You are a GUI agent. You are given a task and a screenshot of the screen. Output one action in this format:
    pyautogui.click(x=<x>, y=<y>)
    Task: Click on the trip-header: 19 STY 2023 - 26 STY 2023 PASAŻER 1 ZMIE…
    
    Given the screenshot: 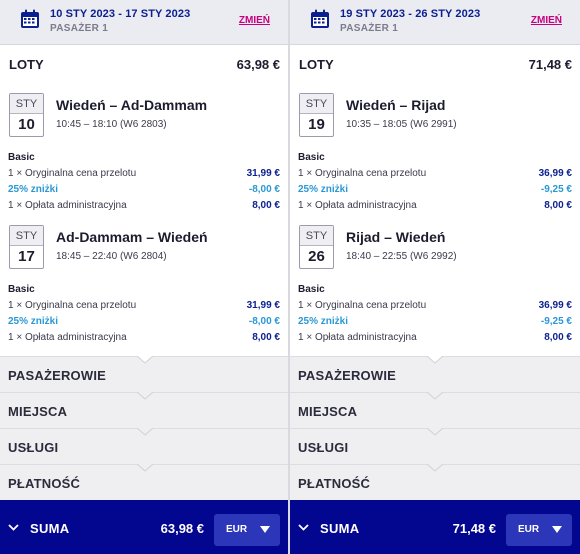 What is the action you would take?
    pyautogui.click(x=435, y=22)
    